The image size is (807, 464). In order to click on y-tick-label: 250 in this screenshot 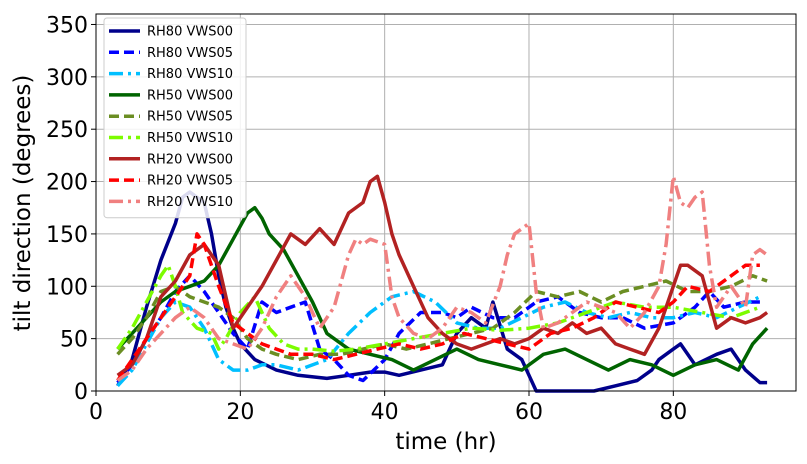, I will do `click(67, 130)`.